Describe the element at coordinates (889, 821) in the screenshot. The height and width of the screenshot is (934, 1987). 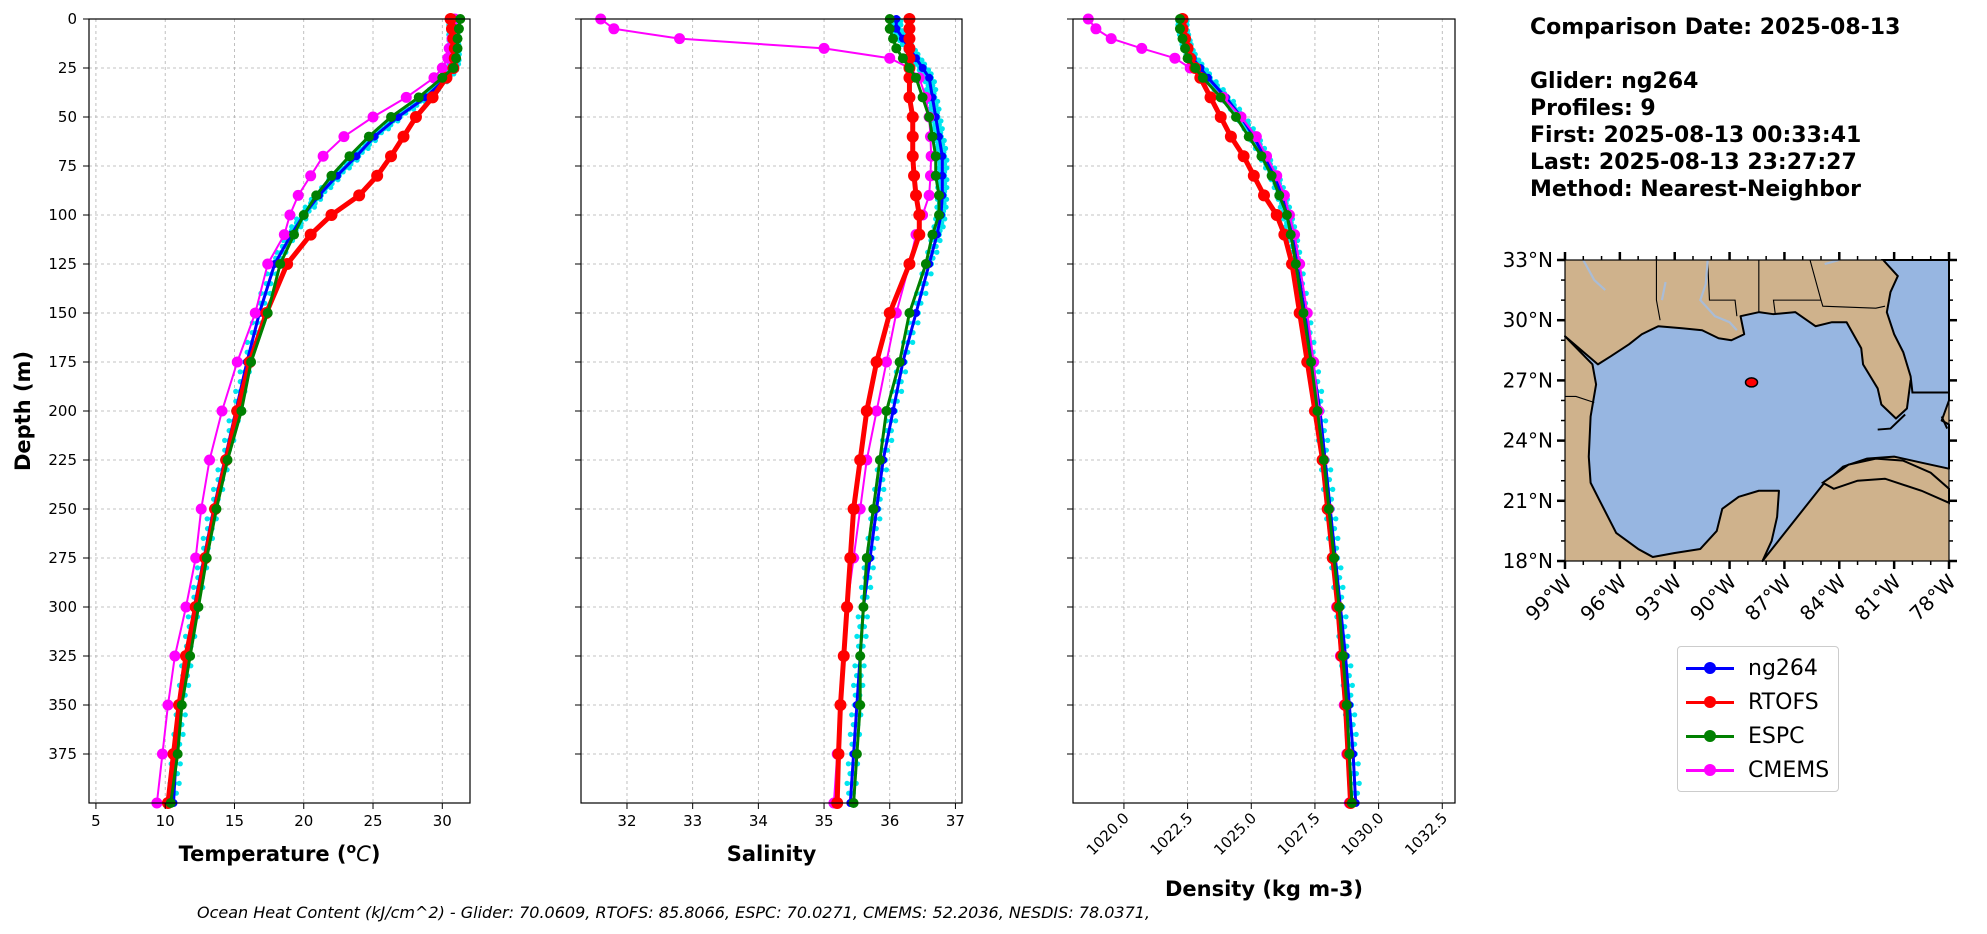
I see `x-tick-label: 36` at that location.